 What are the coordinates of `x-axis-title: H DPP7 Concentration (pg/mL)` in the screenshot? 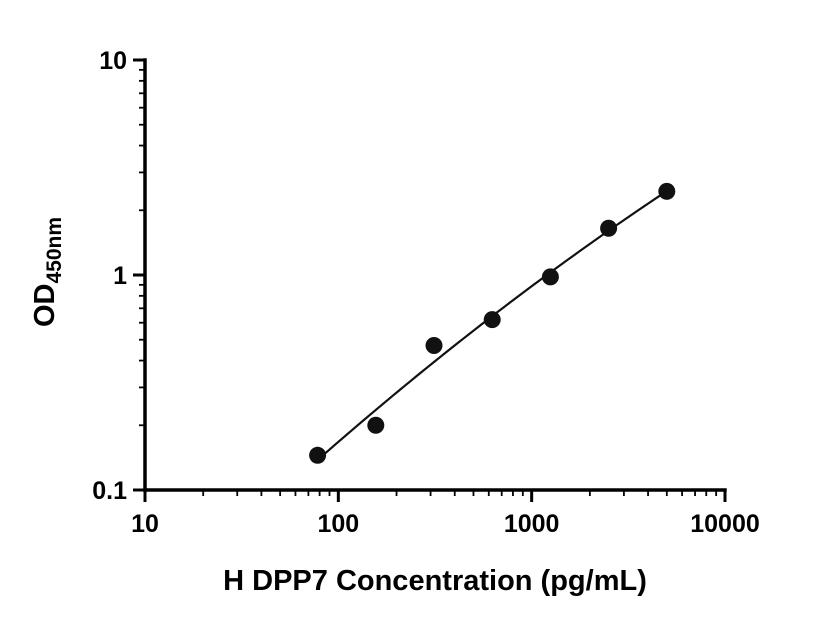 It's located at (435, 581).